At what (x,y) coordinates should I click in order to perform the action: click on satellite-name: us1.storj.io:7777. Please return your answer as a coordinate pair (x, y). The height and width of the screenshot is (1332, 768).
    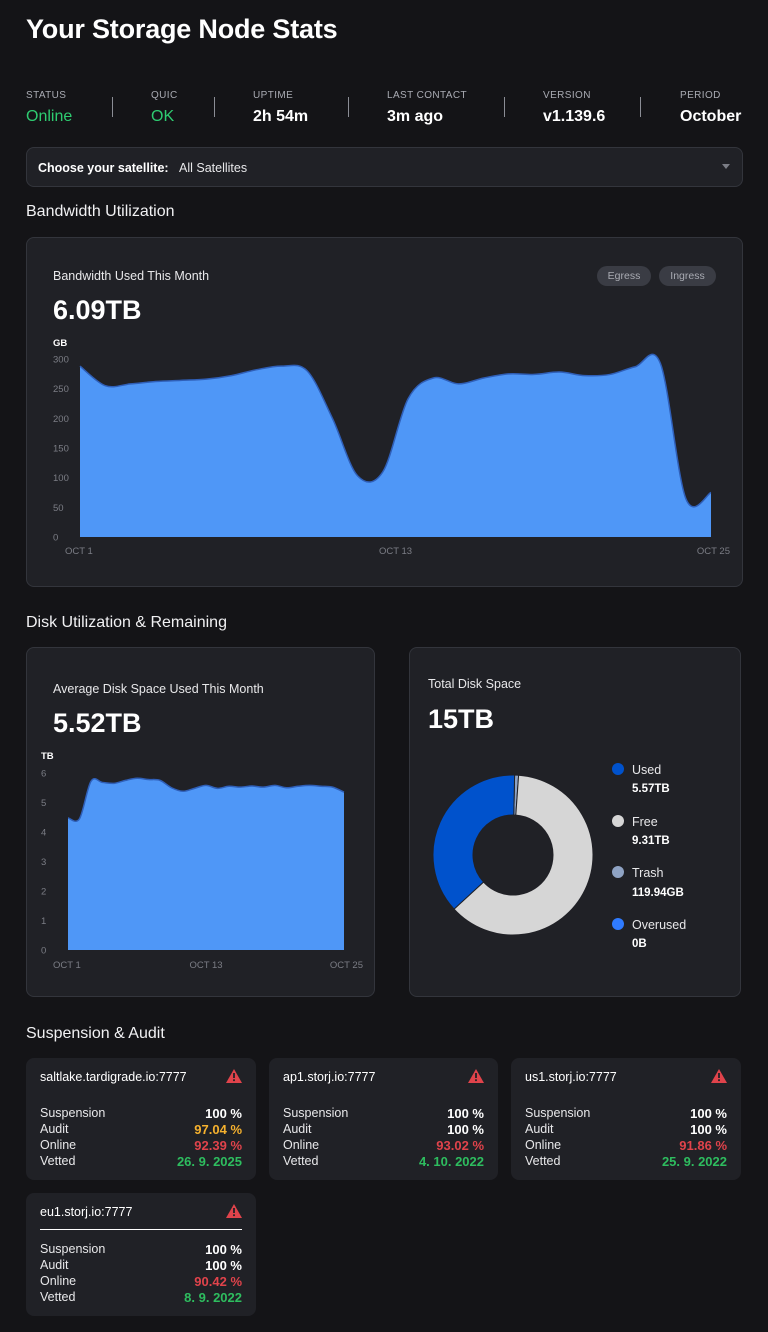
    Looking at the image, I should click on (571, 1077).